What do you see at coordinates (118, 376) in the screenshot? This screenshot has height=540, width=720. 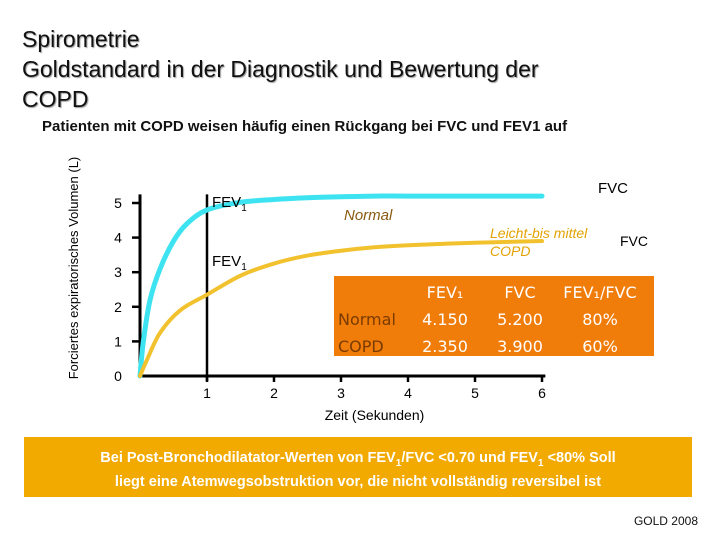 I see `y-tick-label: 0` at bounding box center [118, 376].